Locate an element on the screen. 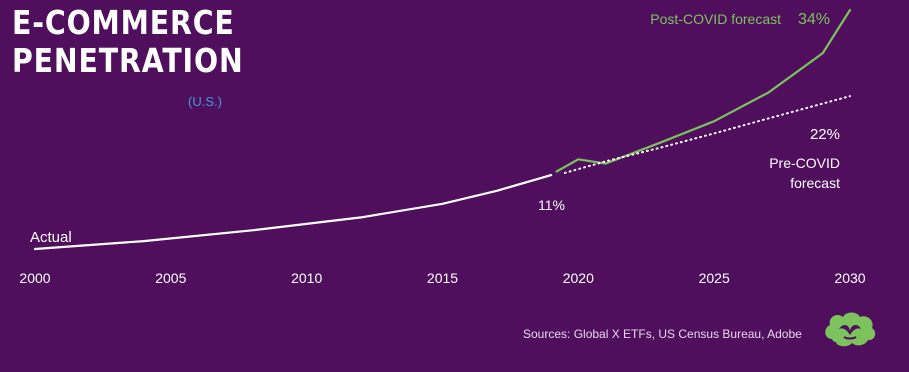 Image resolution: width=909 pixels, height=372 pixels. chart-title: E-COMMERCE PENETRATION is located at coordinates (128, 42).